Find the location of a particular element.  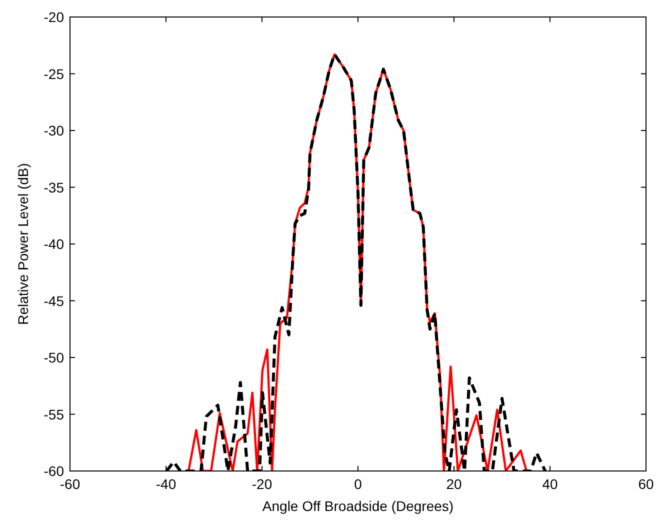

y-tick-label: -20 is located at coordinates (54, 17).